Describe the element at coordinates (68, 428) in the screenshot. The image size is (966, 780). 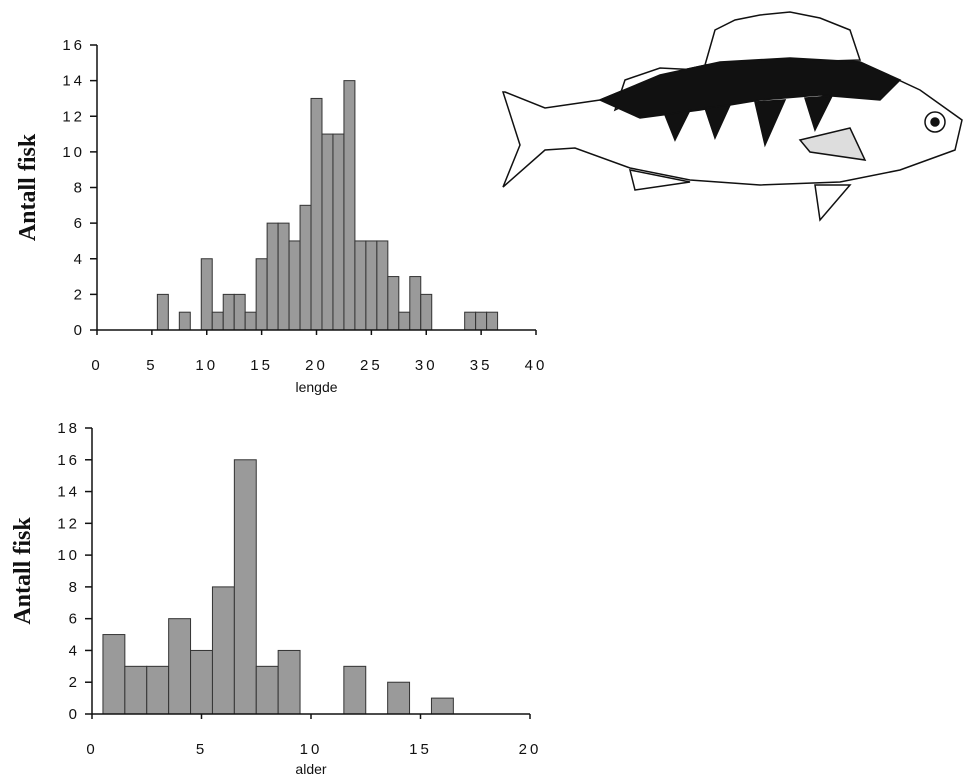
I see `y-tick-label: 18` at that location.